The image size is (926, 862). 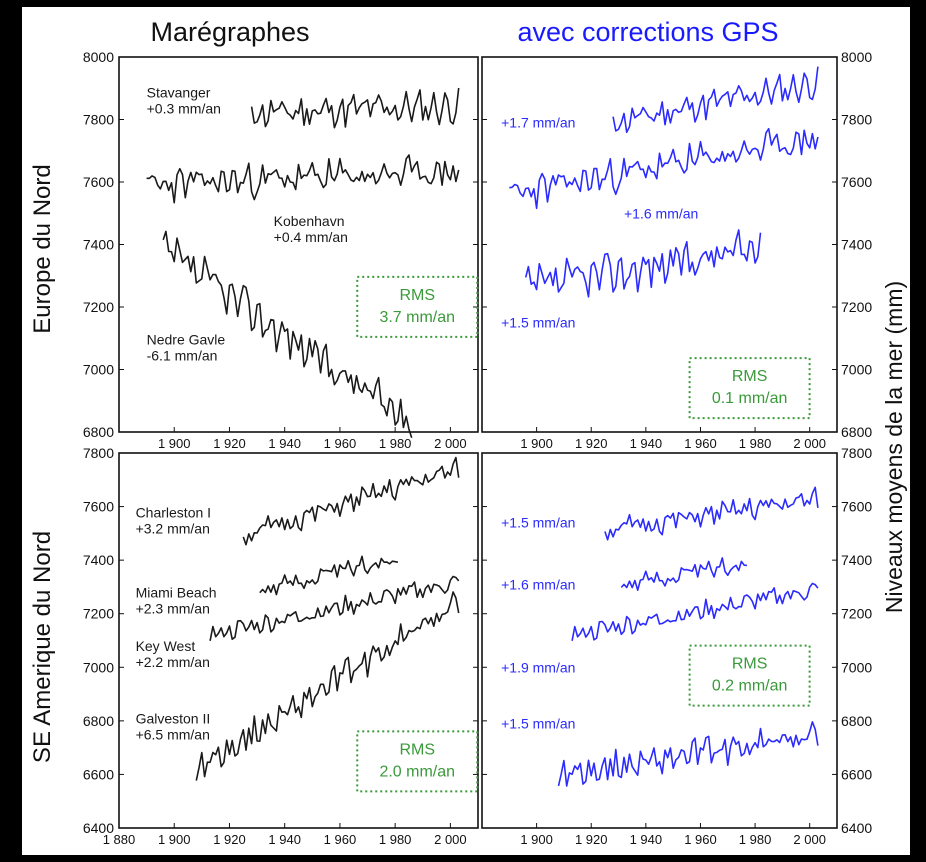 I want to click on rms-value: 0.2 mm/an, so click(x=750, y=686).